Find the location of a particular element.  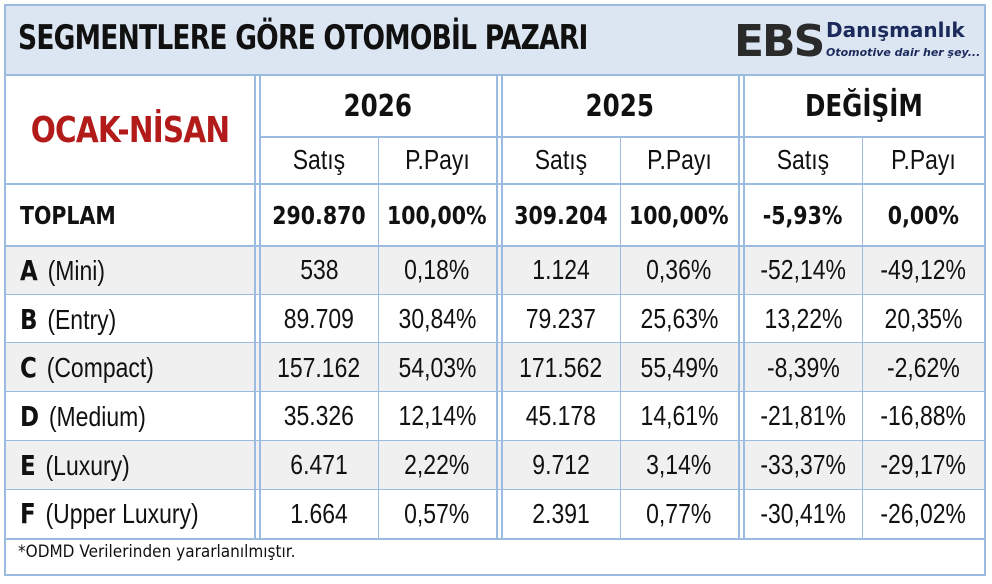

table-cell: 79.237 is located at coordinates (561, 319).